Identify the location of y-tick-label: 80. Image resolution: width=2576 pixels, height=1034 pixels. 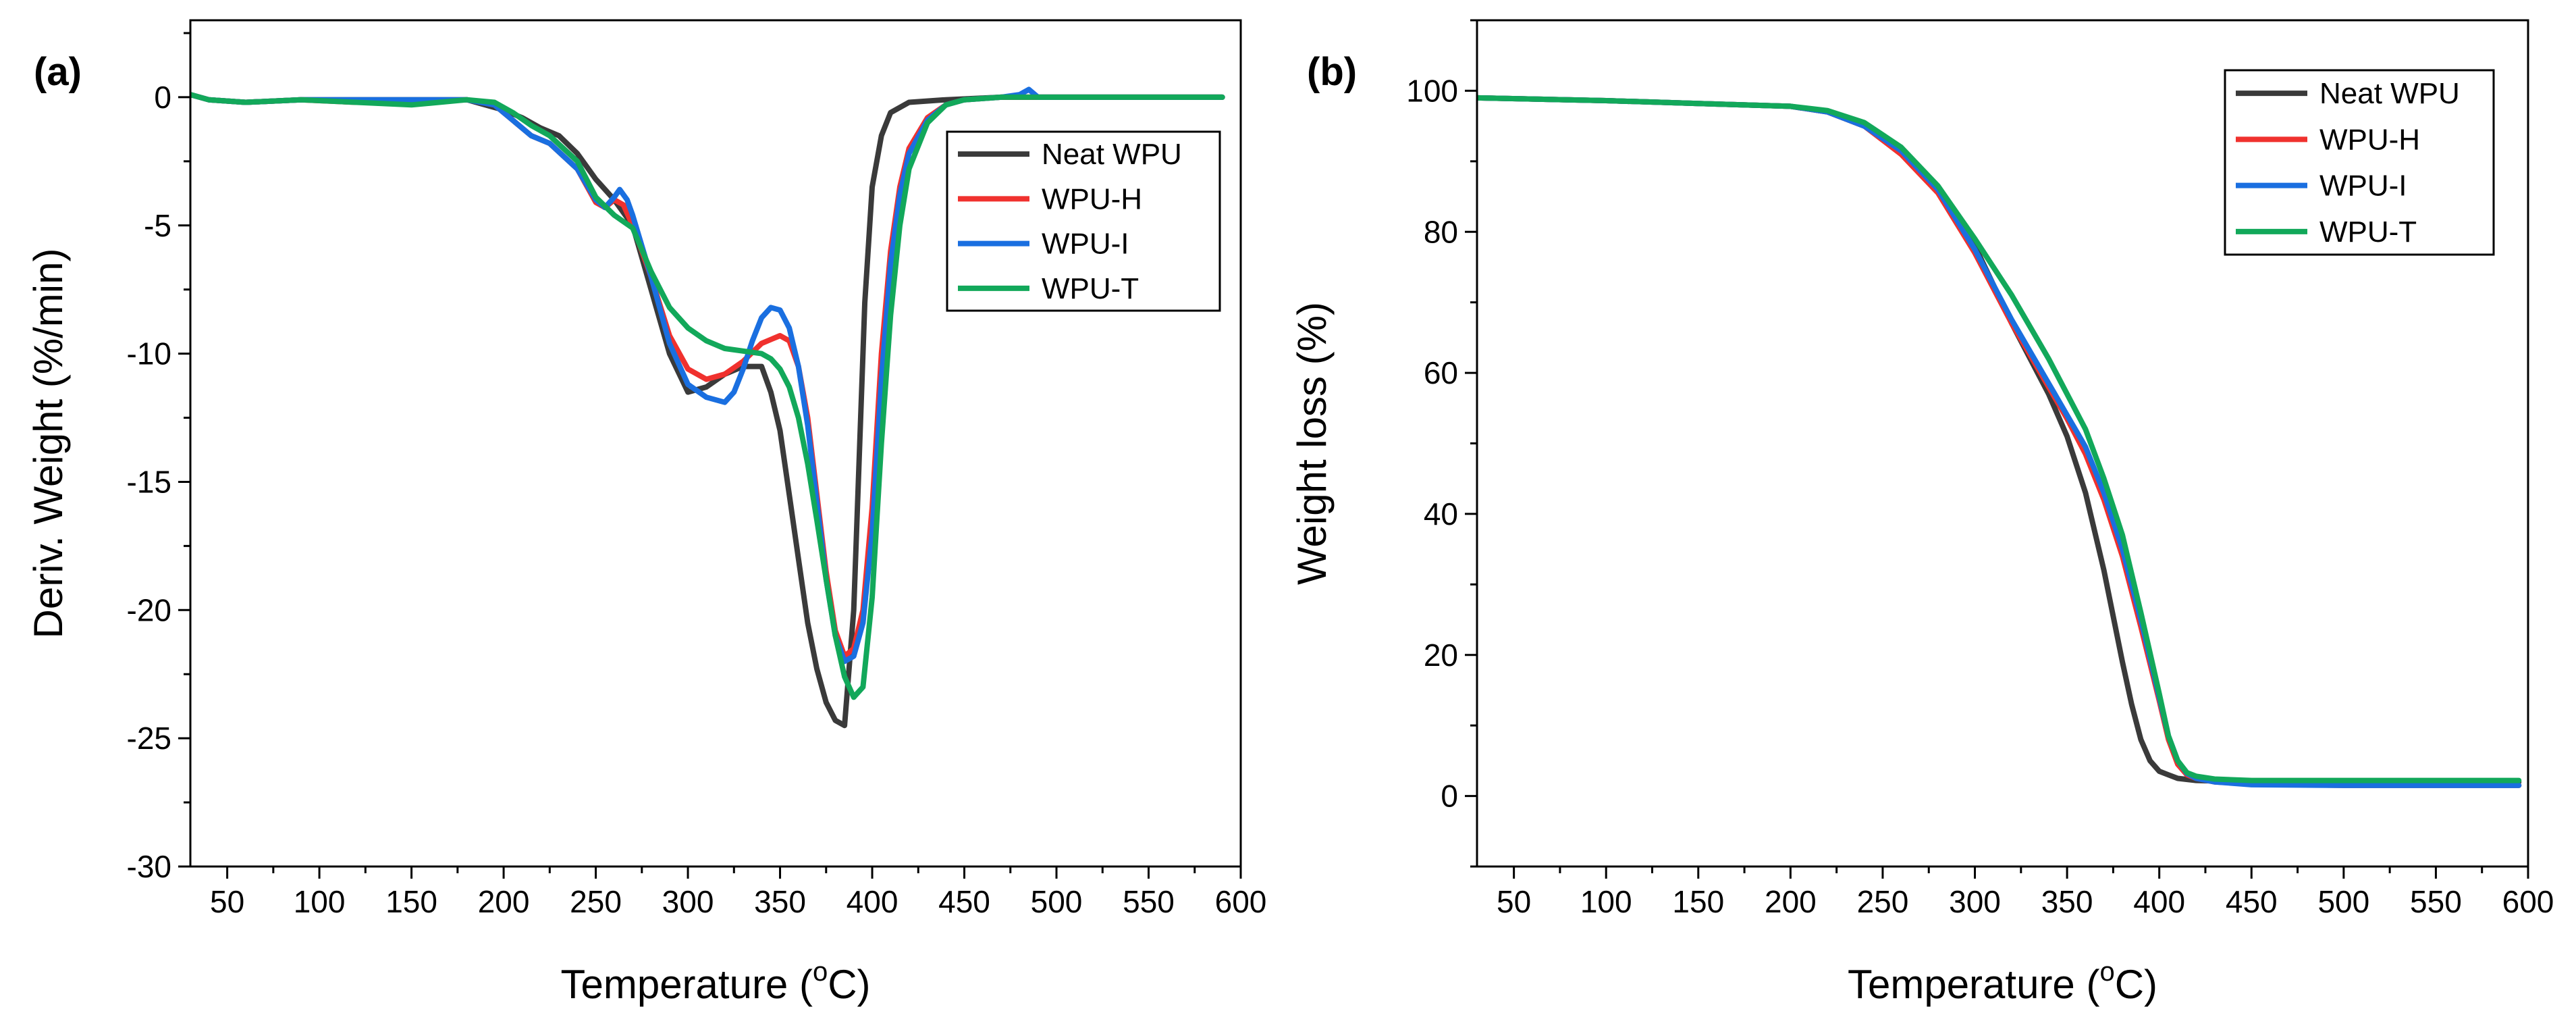
(1441, 231).